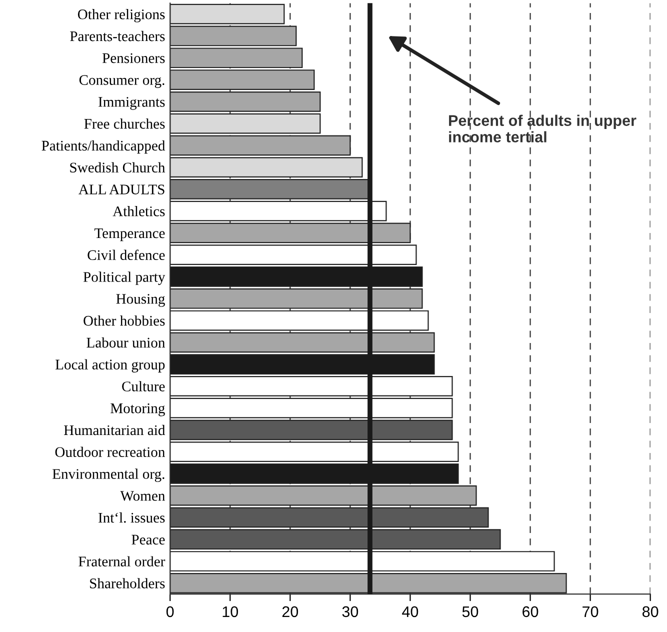 The height and width of the screenshot is (632, 667). What do you see at coordinates (104, 147) in the screenshot?
I see `y-tick-label: Patients/handicapped` at bounding box center [104, 147].